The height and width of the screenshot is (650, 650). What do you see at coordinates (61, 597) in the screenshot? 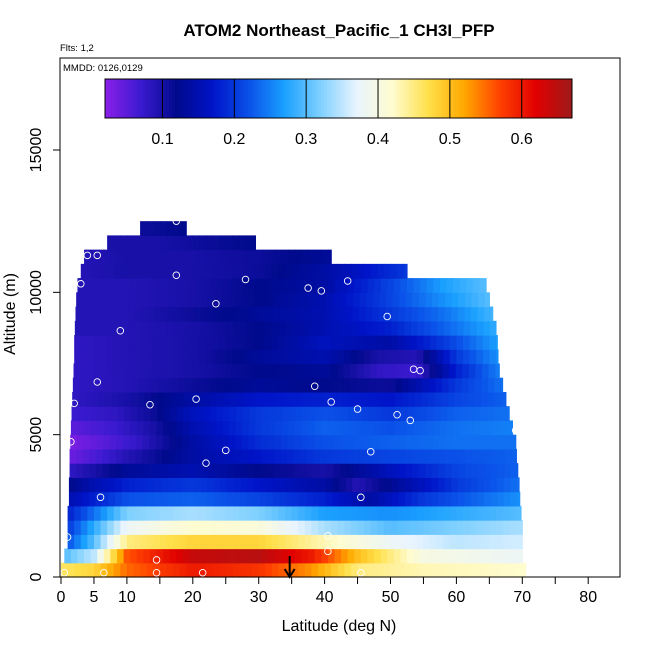
I see `x-tick-label: 0` at bounding box center [61, 597].